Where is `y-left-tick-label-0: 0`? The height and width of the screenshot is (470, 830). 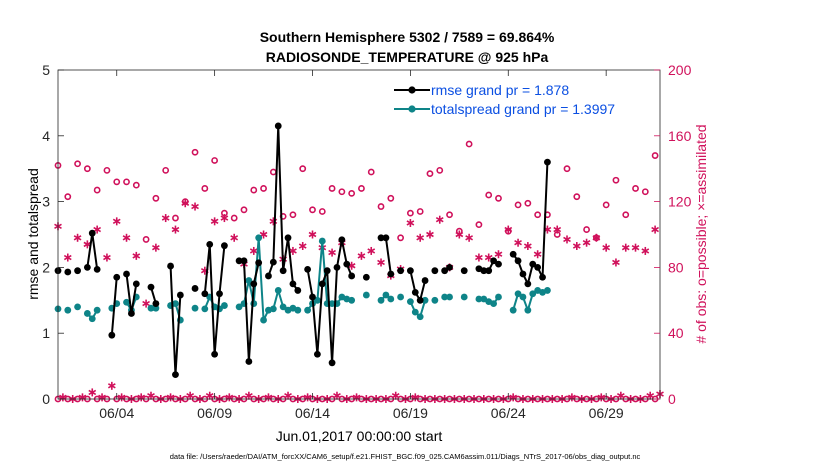
y-left-tick-label-0: 0 is located at coordinates (46, 399).